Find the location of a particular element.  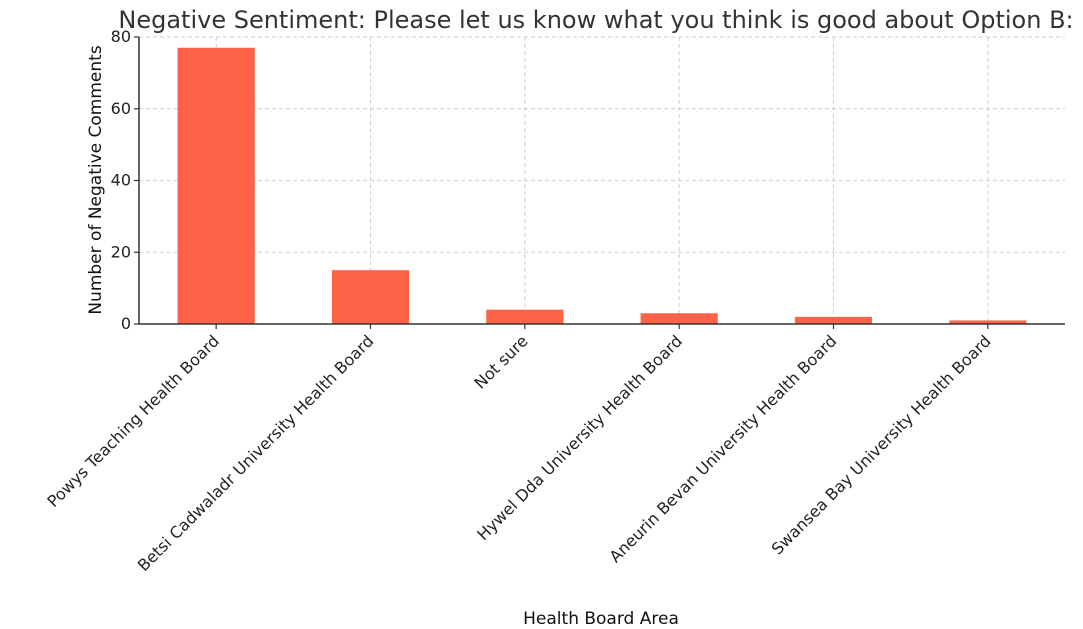

y-axis-label: Number of Negative Comments is located at coordinates (96, 179).